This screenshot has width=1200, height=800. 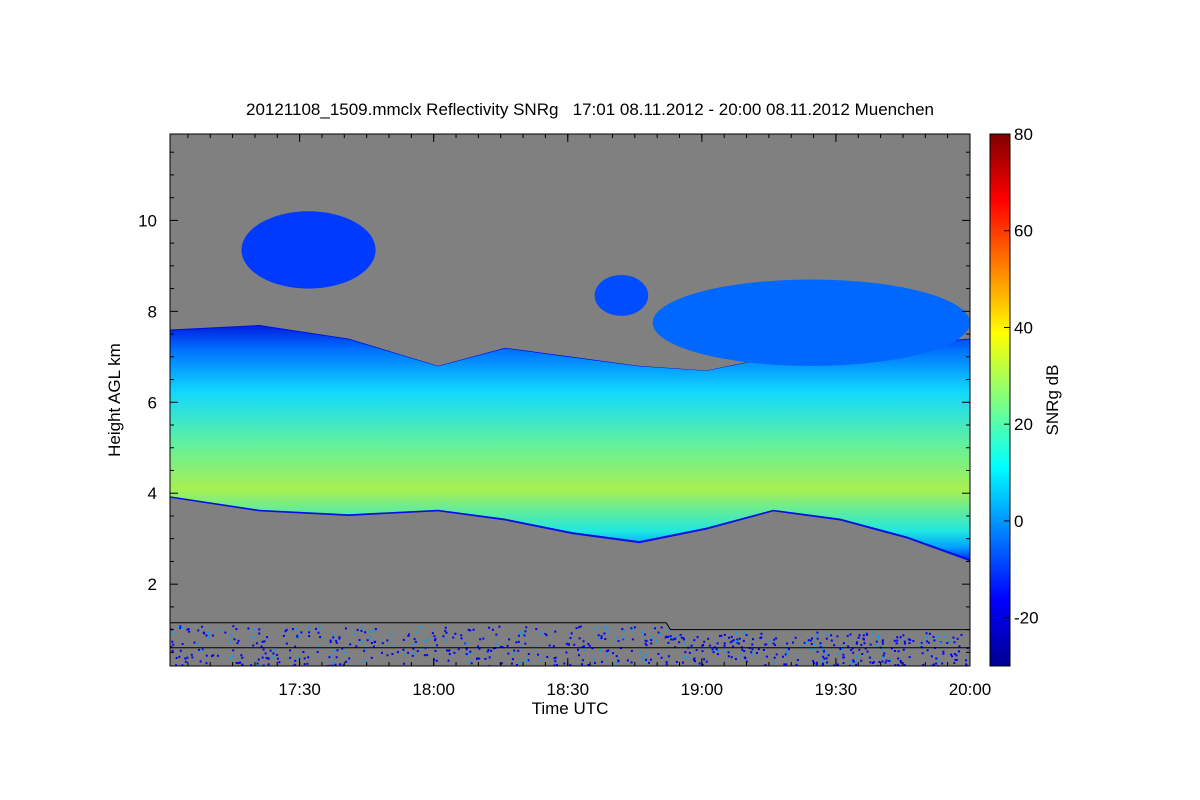 What do you see at coordinates (1023, 134) in the screenshot?
I see `colorbar-tick-label: 80` at bounding box center [1023, 134].